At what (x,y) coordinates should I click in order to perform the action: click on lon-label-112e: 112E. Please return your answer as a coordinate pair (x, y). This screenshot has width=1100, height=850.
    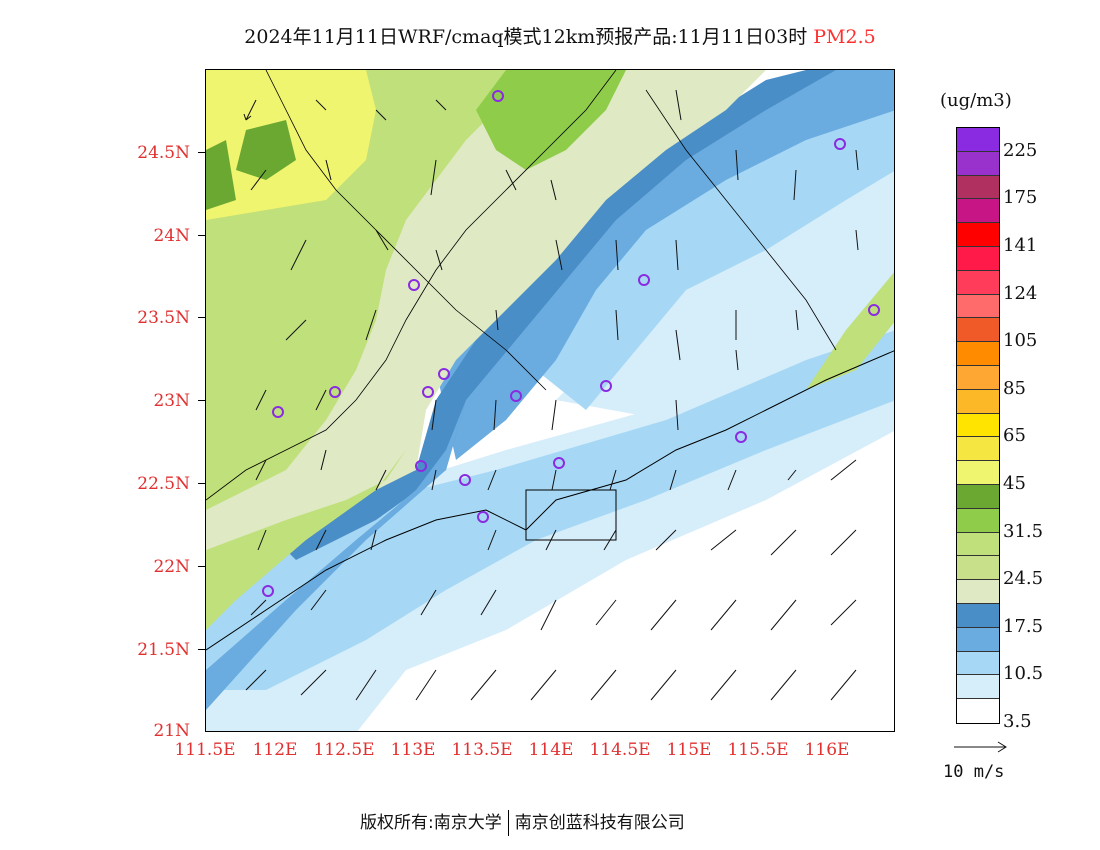
    Looking at the image, I should click on (275, 750).